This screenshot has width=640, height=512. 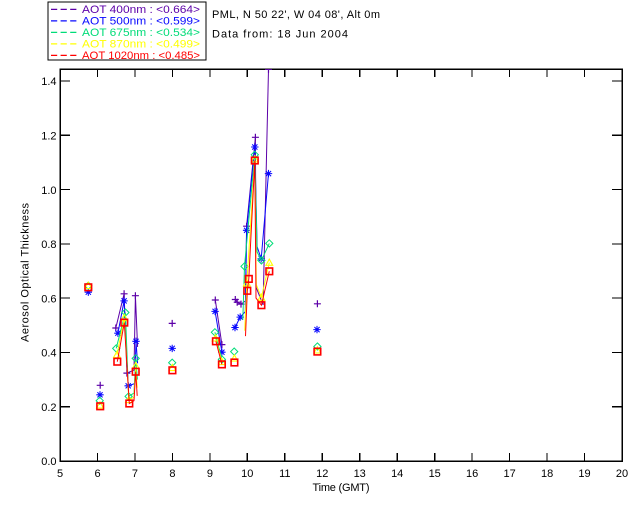 What do you see at coordinates (48, 82) in the screenshot?
I see `svg-text: 1.4` at bounding box center [48, 82].